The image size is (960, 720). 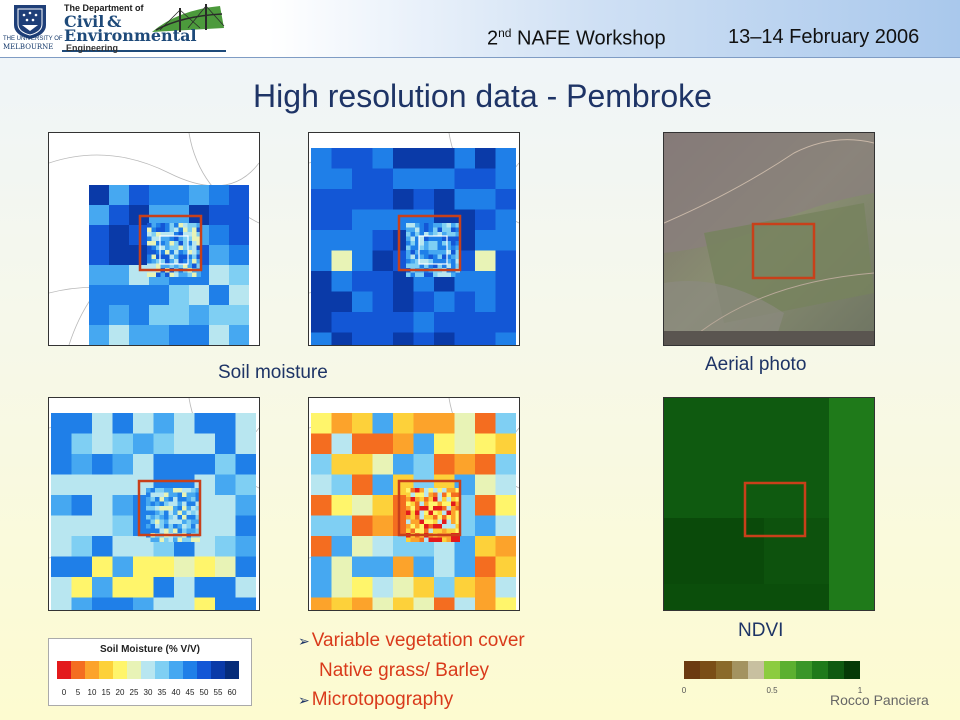 I want to click on bullet-item-vegetation: ➢ Variable vegetation cover, so click(x=411, y=641).